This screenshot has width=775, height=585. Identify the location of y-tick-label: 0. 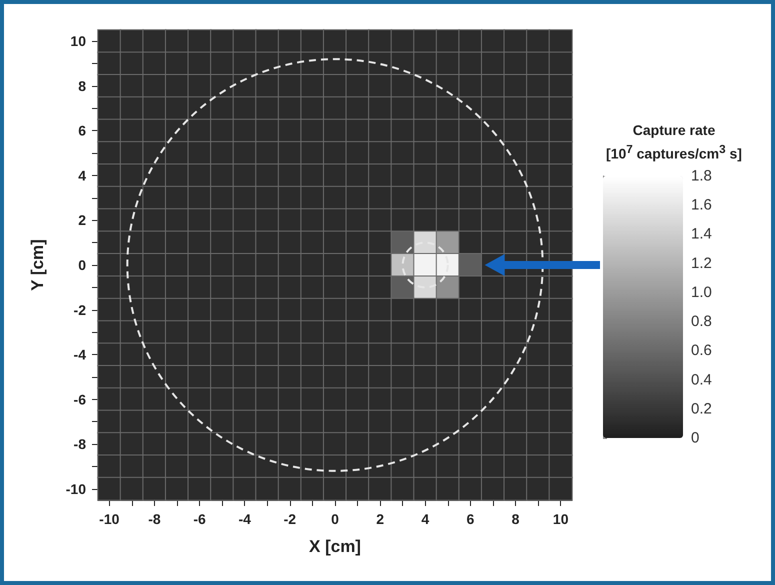
(82, 265).